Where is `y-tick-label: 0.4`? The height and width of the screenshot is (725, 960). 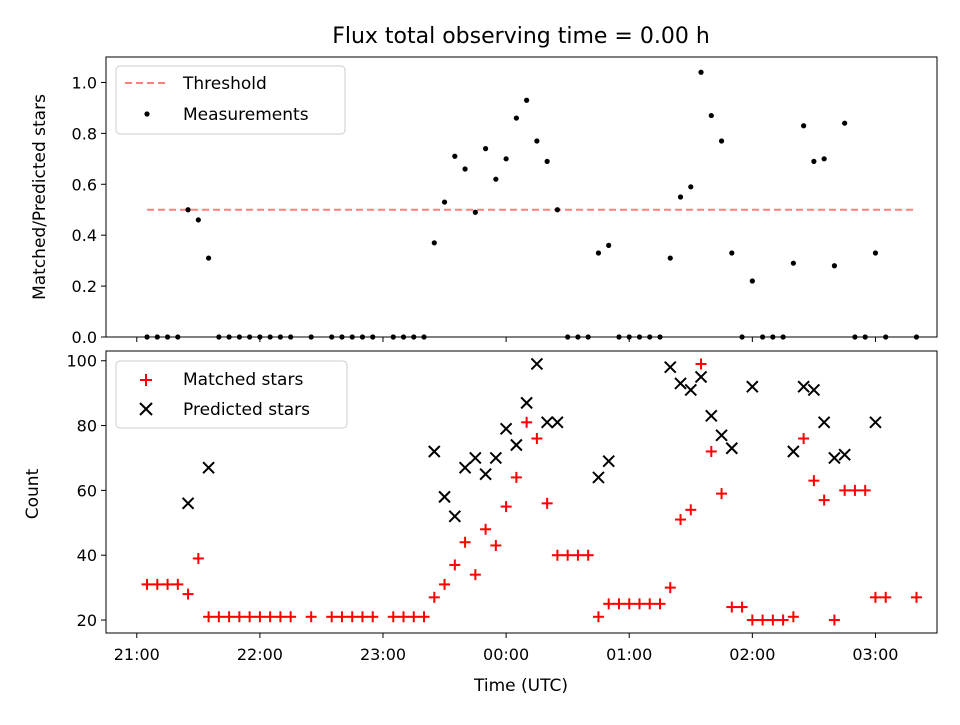
y-tick-label: 0.4 is located at coordinates (84, 235).